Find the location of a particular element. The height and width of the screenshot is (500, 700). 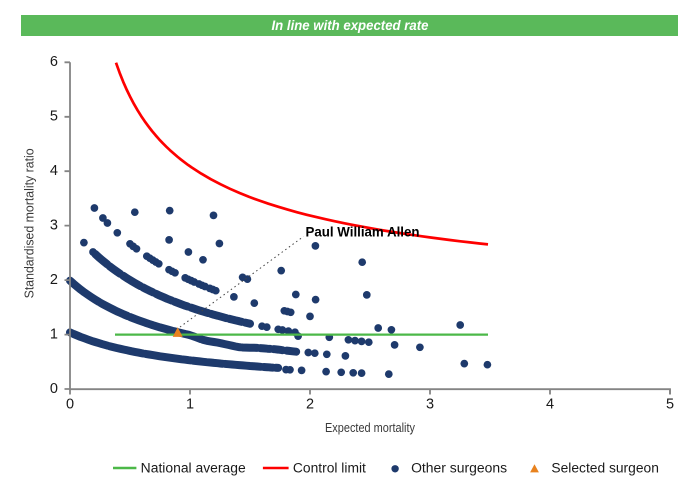

svg-text: 6 is located at coordinates (54, 62).